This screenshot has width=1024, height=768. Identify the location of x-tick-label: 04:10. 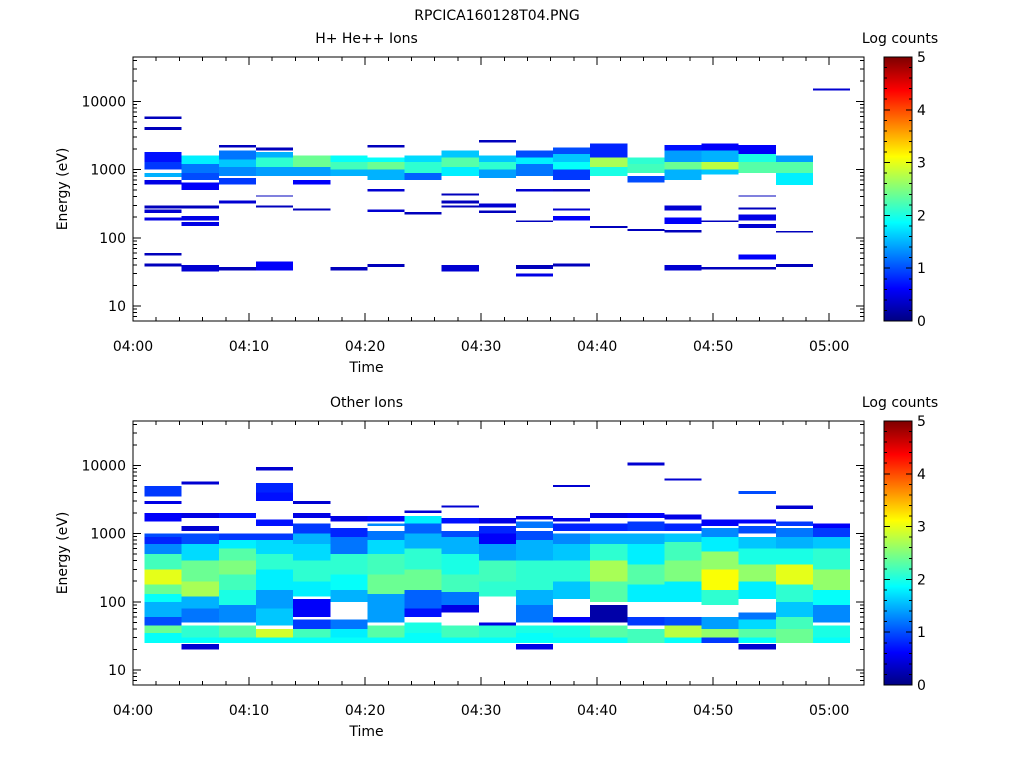
(249, 347).